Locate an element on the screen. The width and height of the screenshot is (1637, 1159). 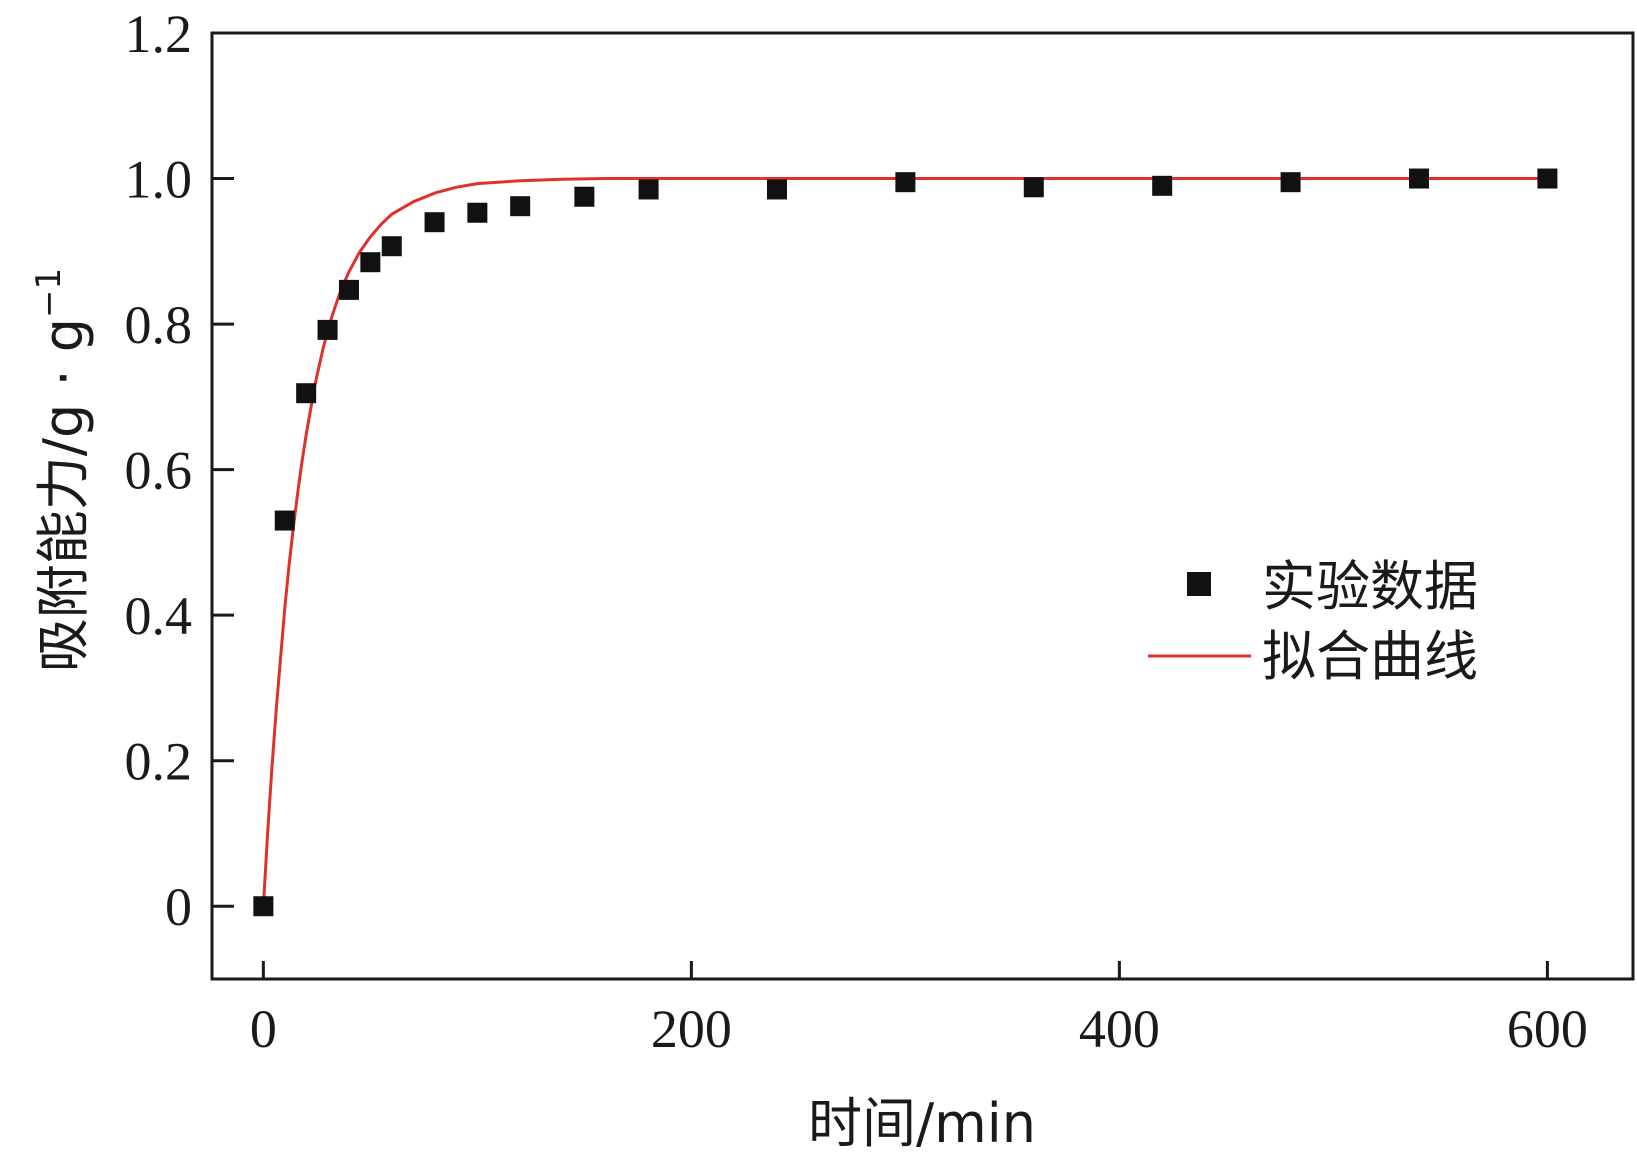
x-tick-label: 600 is located at coordinates (1547, 1029).